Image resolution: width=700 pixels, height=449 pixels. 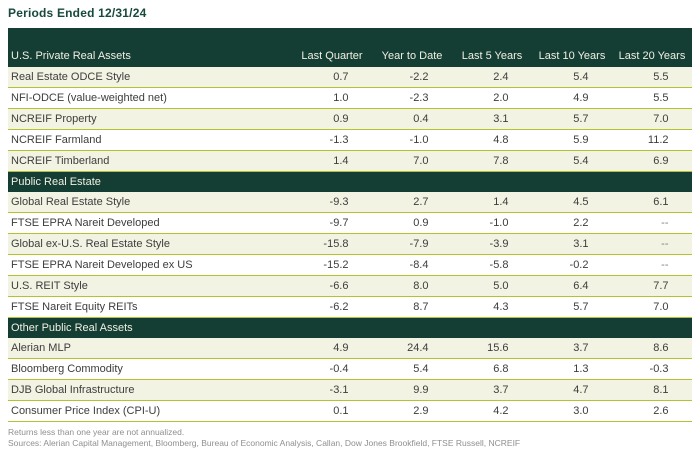 I want to click on table-row: Alerian MLP 4.9 24.4 15.6 3.7 8.6, so click(x=350, y=348).